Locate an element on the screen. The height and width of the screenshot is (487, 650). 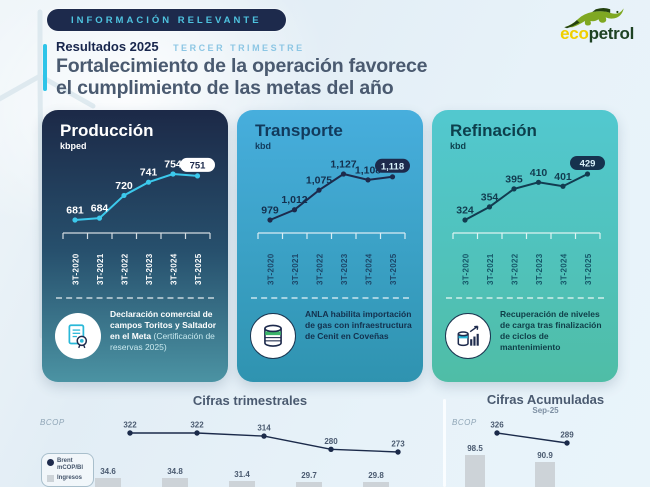
logo-petrol-text: petrol is located at coordinates (611, 33).